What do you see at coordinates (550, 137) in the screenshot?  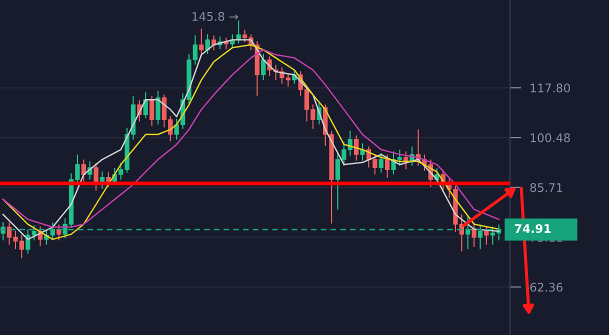 I see `y-tick-label: 100.48` at bounding box center [550, 137].